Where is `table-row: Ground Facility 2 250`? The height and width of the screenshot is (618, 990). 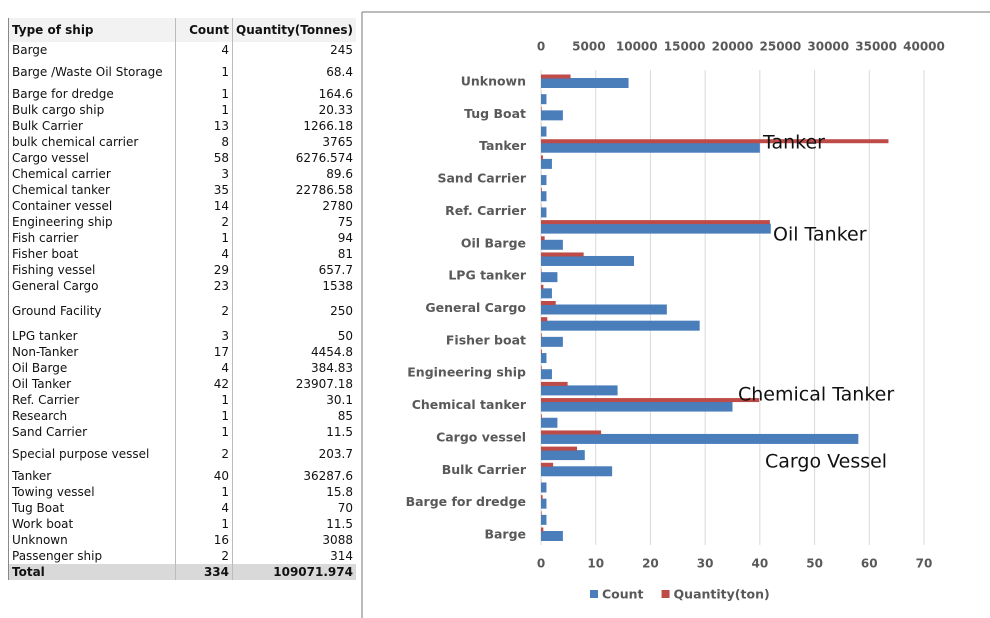 table-row: Ground Facility 2 250 is located at coordinates (182, 311).